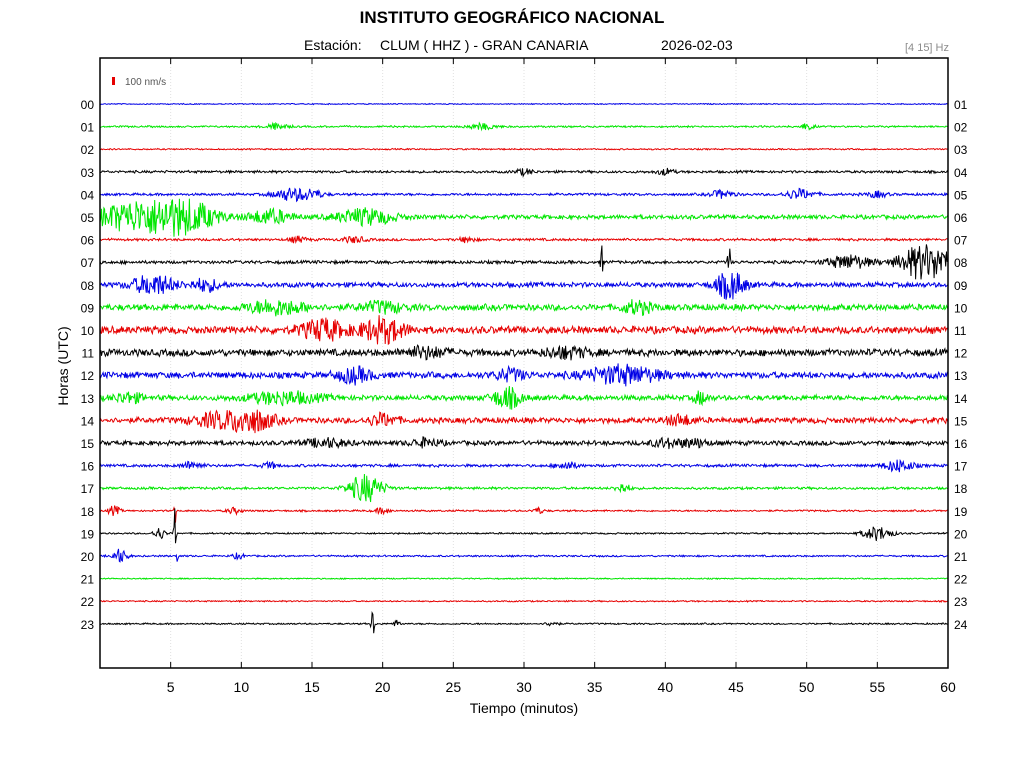 Image resolution: width=1024 pixels, height=768 pixels. I want to click on hour-label-right-22: 22, so click(961, 580).